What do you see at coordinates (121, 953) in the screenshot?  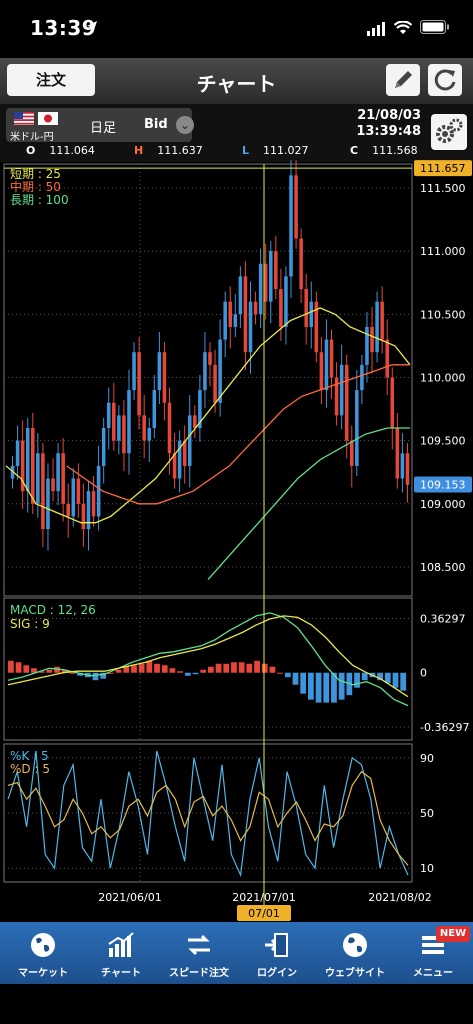 I see `tab-chart: チャート` at bounding box center [121, 953].